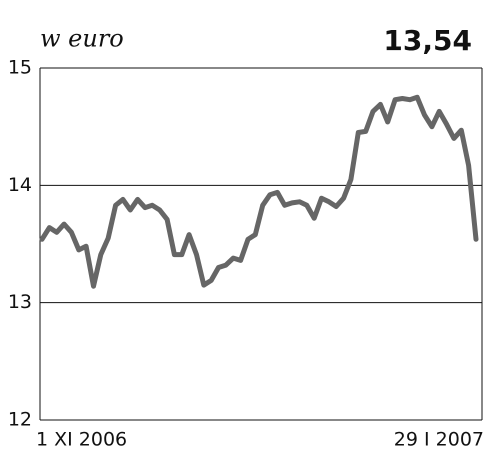 This screenshot has width=500, height=470. What do you see at coordinates (81, 440) in the screenshot?
I see `x-tick-label: 1 XI 2006` at bounding box center [81, 440].